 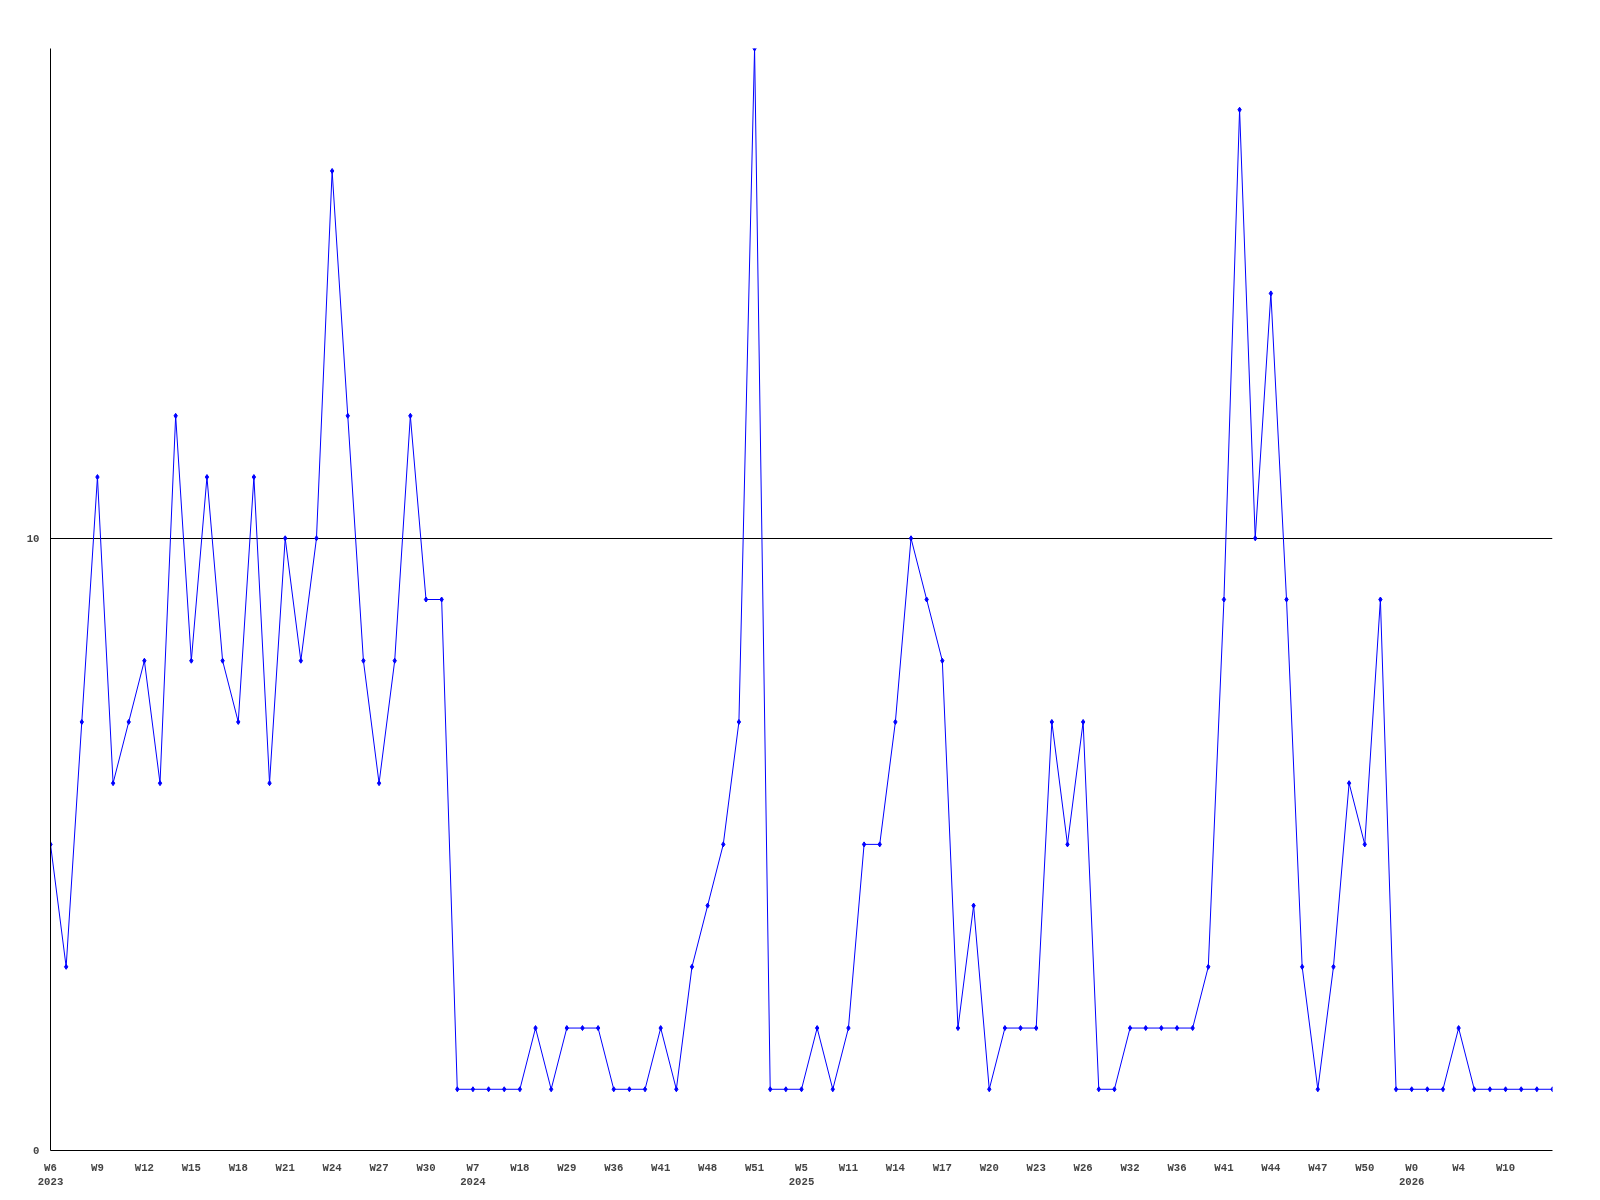 What do you see at coordinates (848, 1167) in the screenshot?
I see `x-tick-label: W11` at bounding box center [848, 1167].